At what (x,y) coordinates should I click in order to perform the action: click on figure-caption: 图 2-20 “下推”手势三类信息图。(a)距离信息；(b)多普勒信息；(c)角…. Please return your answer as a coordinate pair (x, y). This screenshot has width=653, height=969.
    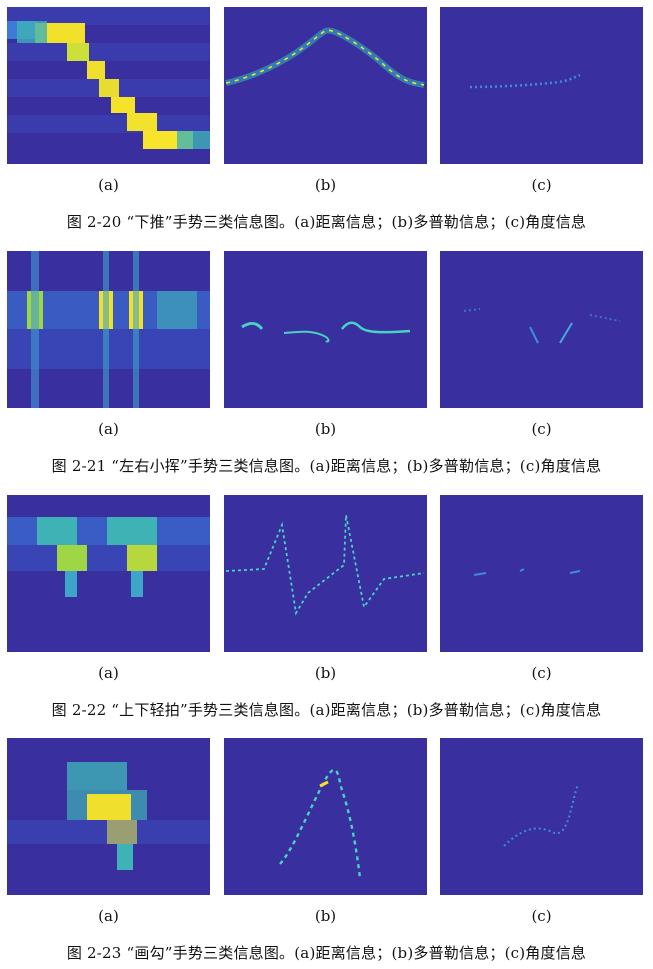
    Looking at the image, I should click on (326, 222).